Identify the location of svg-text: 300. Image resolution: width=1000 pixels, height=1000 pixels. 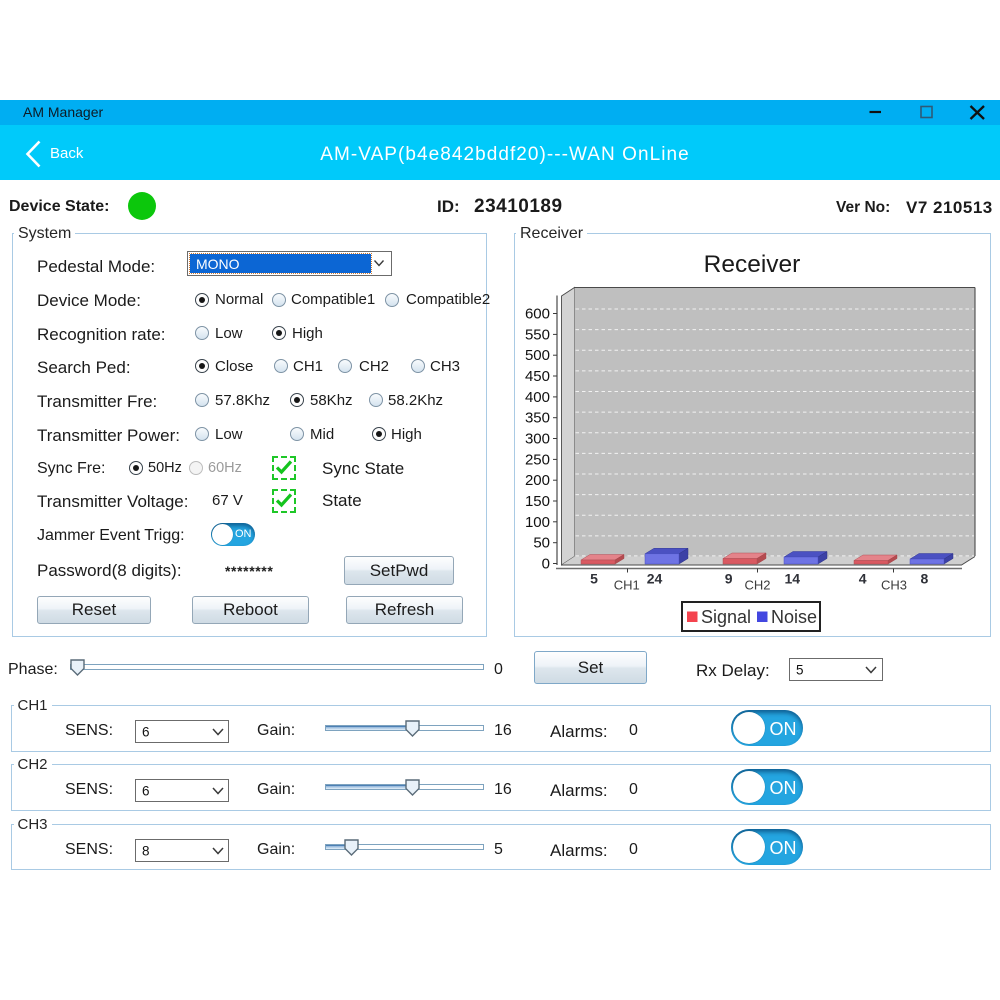
(537, 439).